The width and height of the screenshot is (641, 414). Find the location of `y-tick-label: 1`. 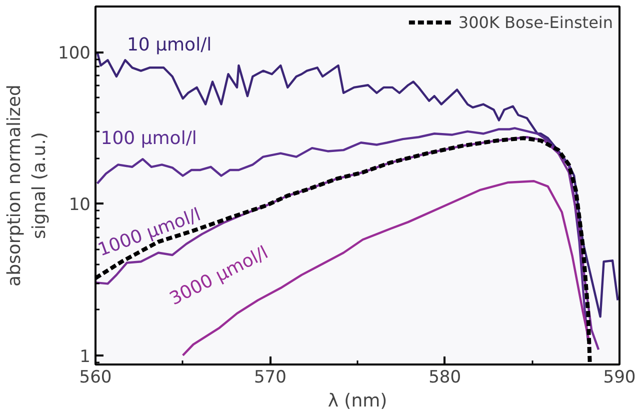

y-tick-label: 1 is located at coordinates (85, 356).